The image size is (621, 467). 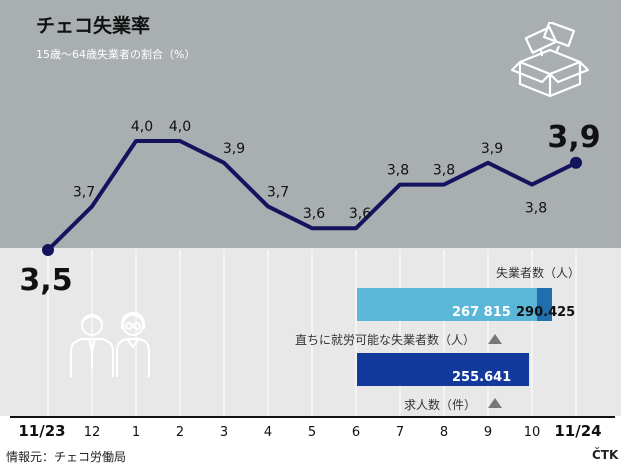 What do you see at coordinates (481, 312) in the screenshot?
I see `unemployed-available-value: 267 815` at bounding box center [481, 312].